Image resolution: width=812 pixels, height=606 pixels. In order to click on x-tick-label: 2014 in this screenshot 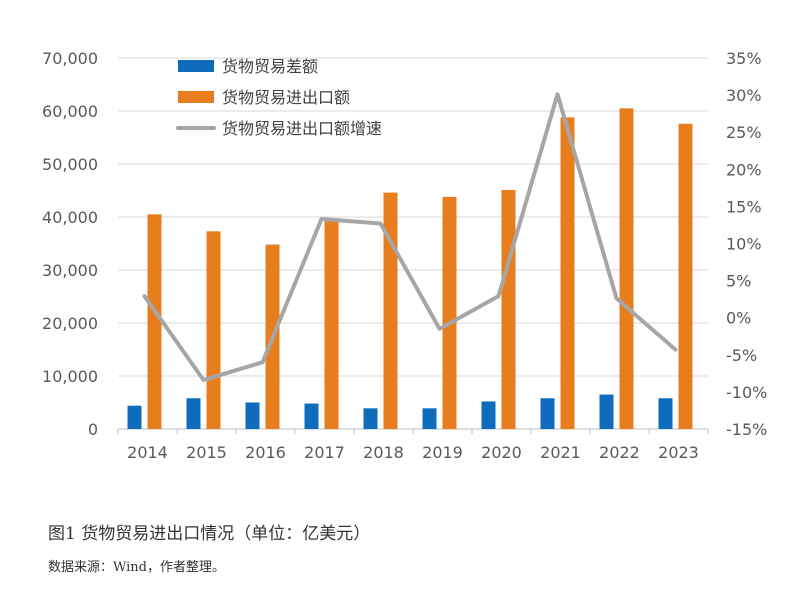, I will do `click(147, 452)`.